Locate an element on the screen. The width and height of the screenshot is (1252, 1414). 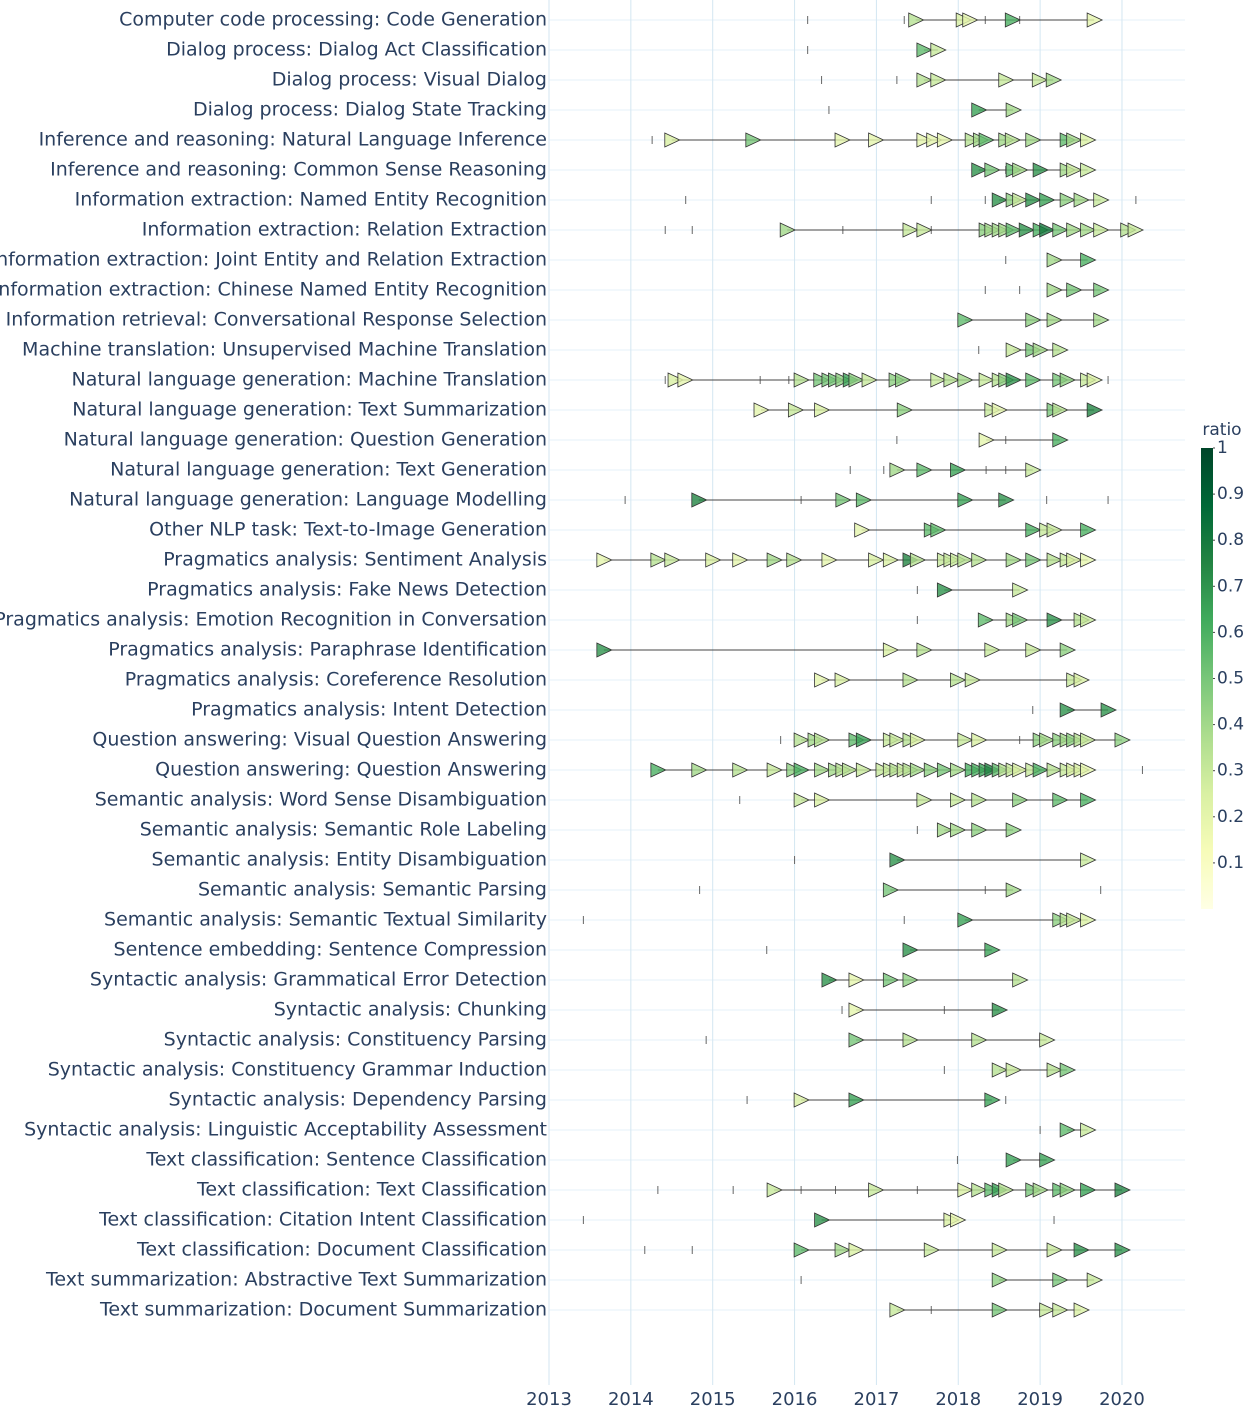
x-tick-label: 2019 is located at coordinates (1040, 1399).